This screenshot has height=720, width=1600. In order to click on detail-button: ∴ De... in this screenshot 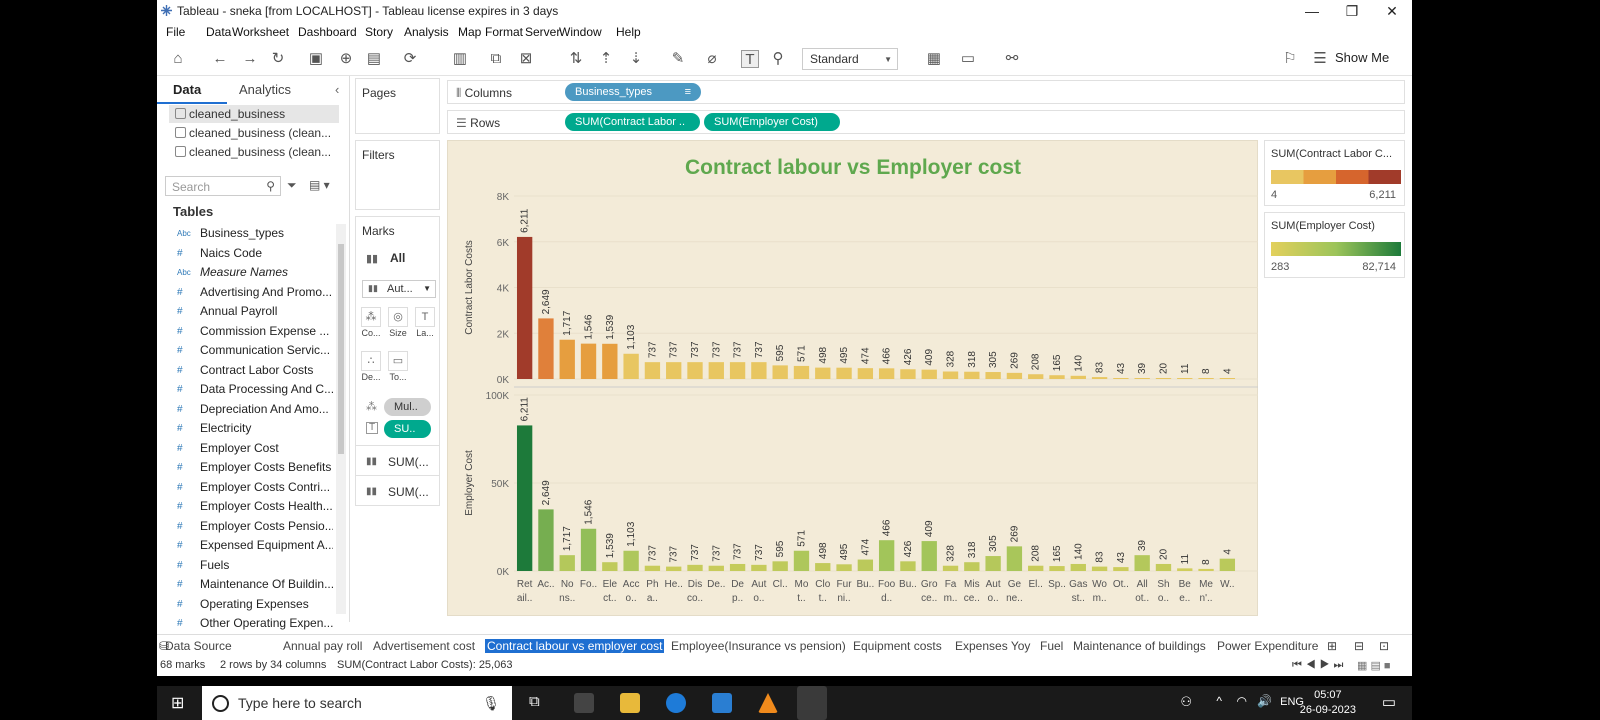, I will do `click(371, 366)`.